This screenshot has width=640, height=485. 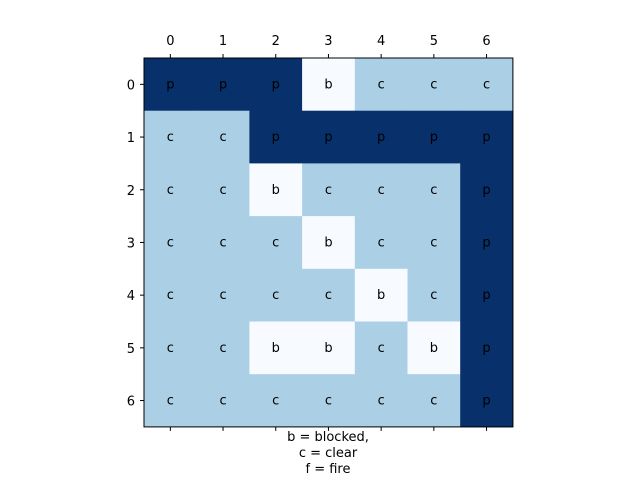 What do you see at coordinates (131, 85) in the screenshot?
I see `y-tick-label-0: 0` at bounding box center [131, 85].